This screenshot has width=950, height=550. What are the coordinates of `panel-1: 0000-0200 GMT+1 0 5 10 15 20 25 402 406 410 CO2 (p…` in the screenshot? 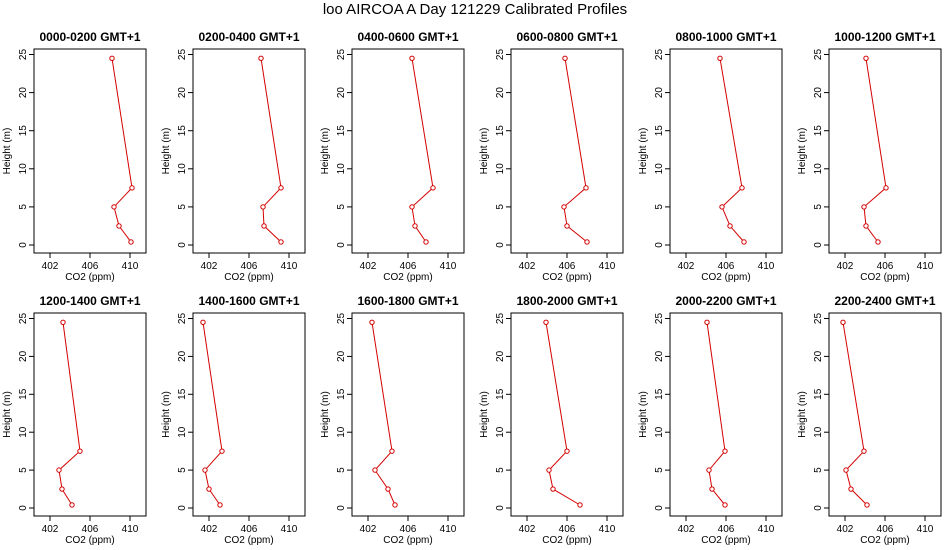 It's located at (74, 156).